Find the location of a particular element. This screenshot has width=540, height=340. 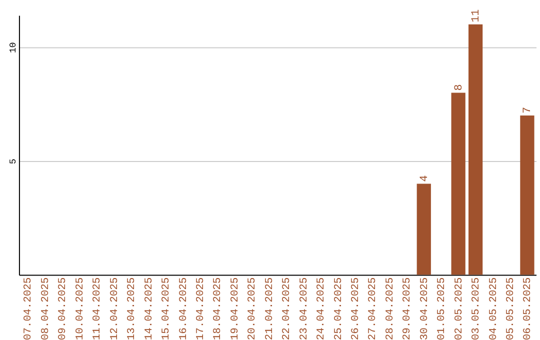

x-tick-label: 06.05.2025 is located at coordinates (528, 308).